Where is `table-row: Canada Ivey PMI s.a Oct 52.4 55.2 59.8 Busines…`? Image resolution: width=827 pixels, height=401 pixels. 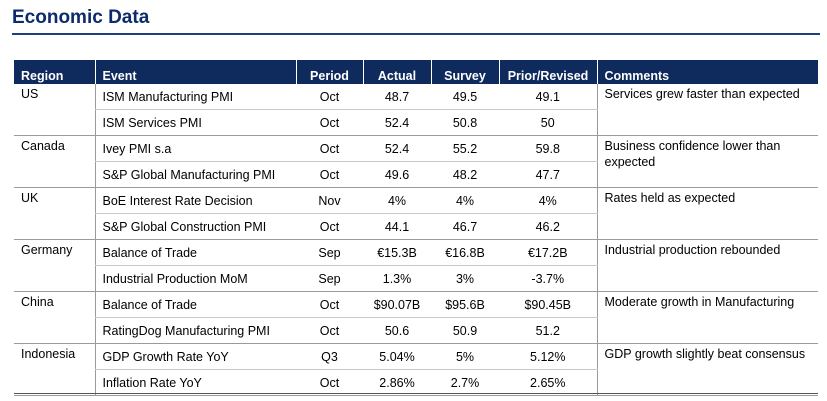
table-row: Canada Ivey PMI s.a Oct 52.4 55.2 59.8 Busines… is located at coordinates (416, 161).